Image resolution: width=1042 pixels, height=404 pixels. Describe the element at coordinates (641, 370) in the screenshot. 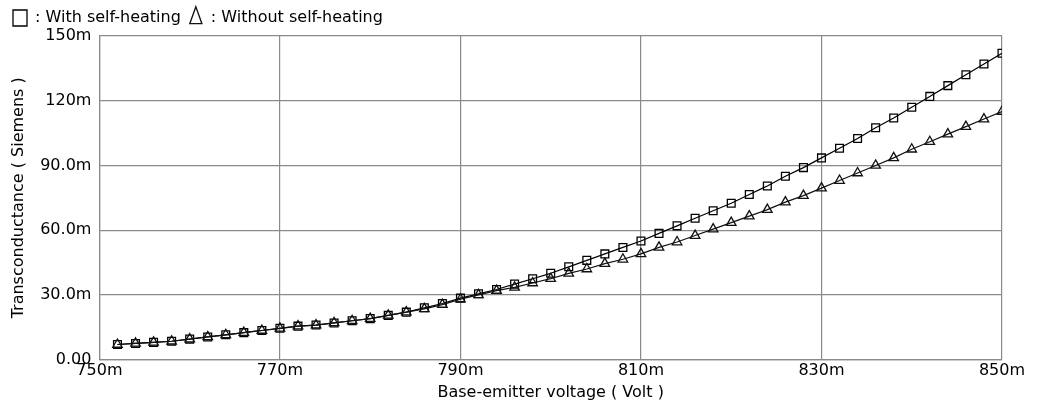

I see `x-tick-label: 810m` at that location.